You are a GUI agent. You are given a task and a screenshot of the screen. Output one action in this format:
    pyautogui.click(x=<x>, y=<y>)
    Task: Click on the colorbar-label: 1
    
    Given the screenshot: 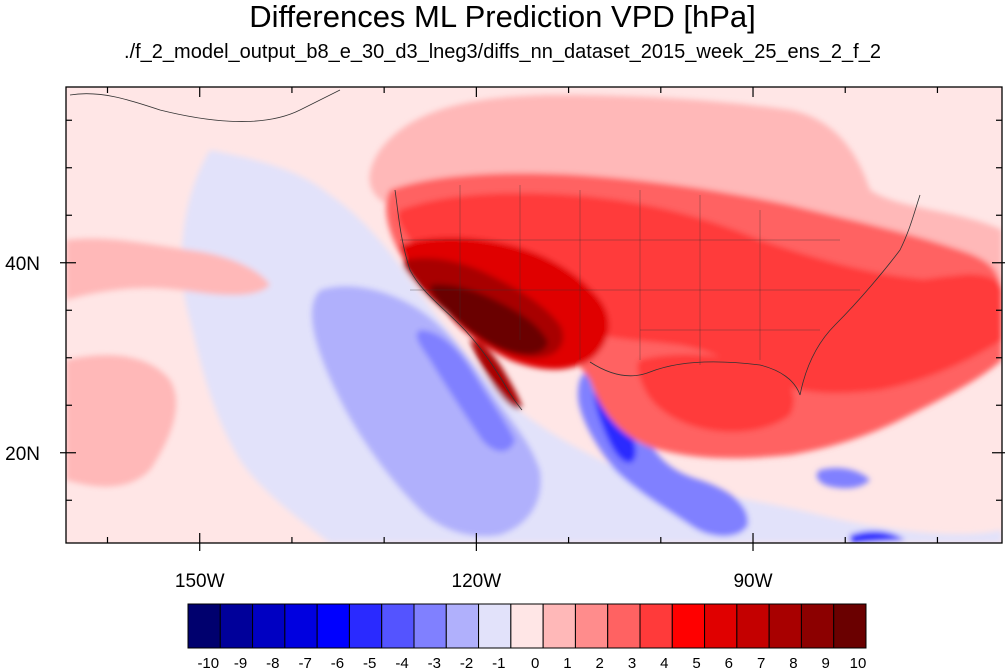 What is the action you would take?
    pyautogui.click(x=567, y=663)
    